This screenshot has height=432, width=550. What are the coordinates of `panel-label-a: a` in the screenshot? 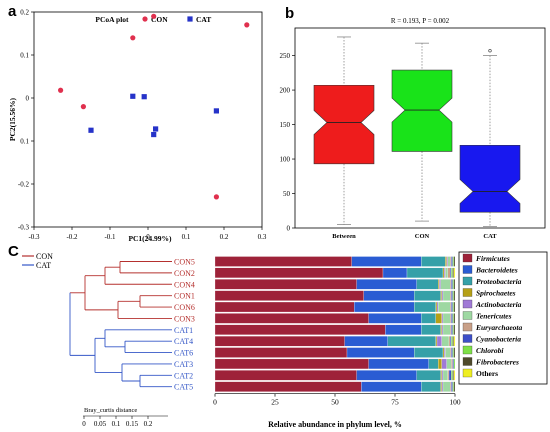 It's located at (12, 11).